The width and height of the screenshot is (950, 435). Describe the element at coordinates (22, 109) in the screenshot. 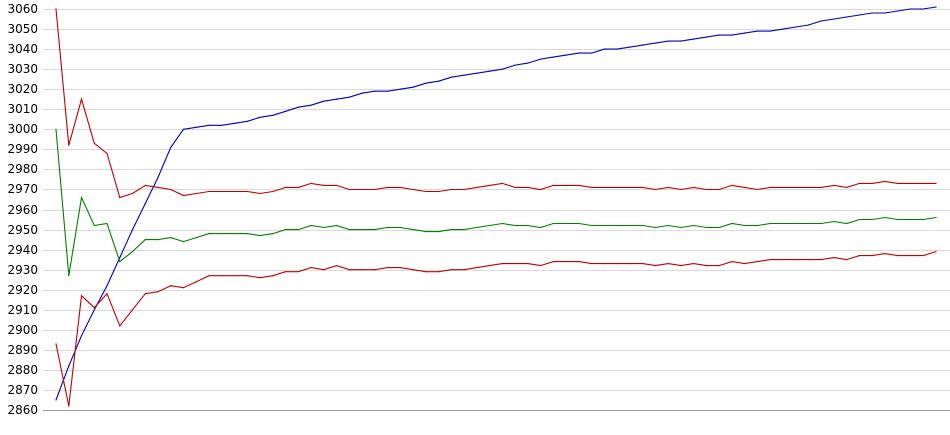

I see `y-tick-label: 3010` at that location.